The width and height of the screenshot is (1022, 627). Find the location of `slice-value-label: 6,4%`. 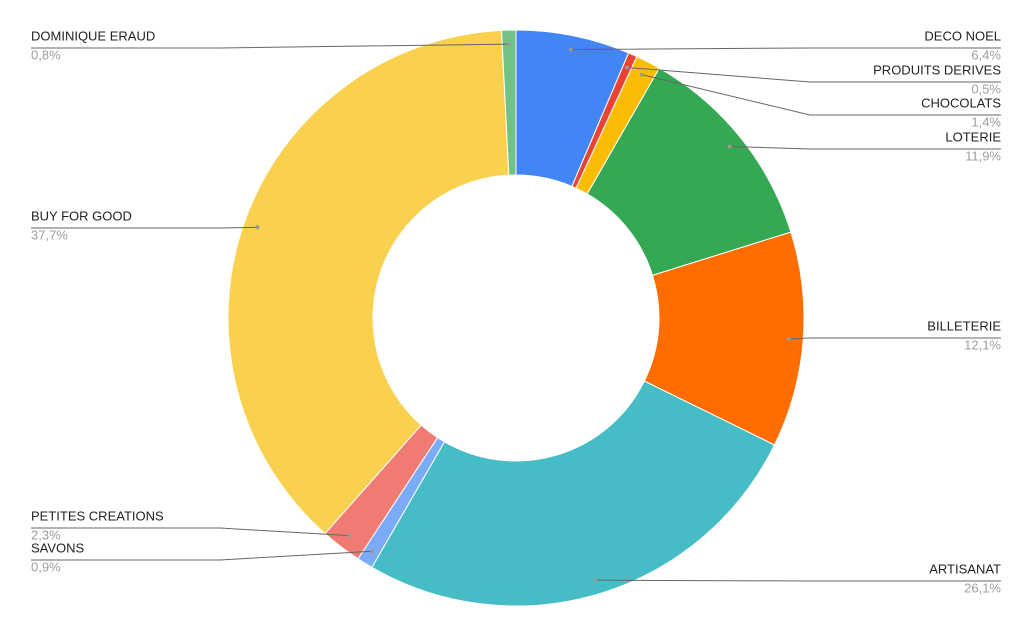

slice-value-label: 6,4% is located at coordinates (986, 54).